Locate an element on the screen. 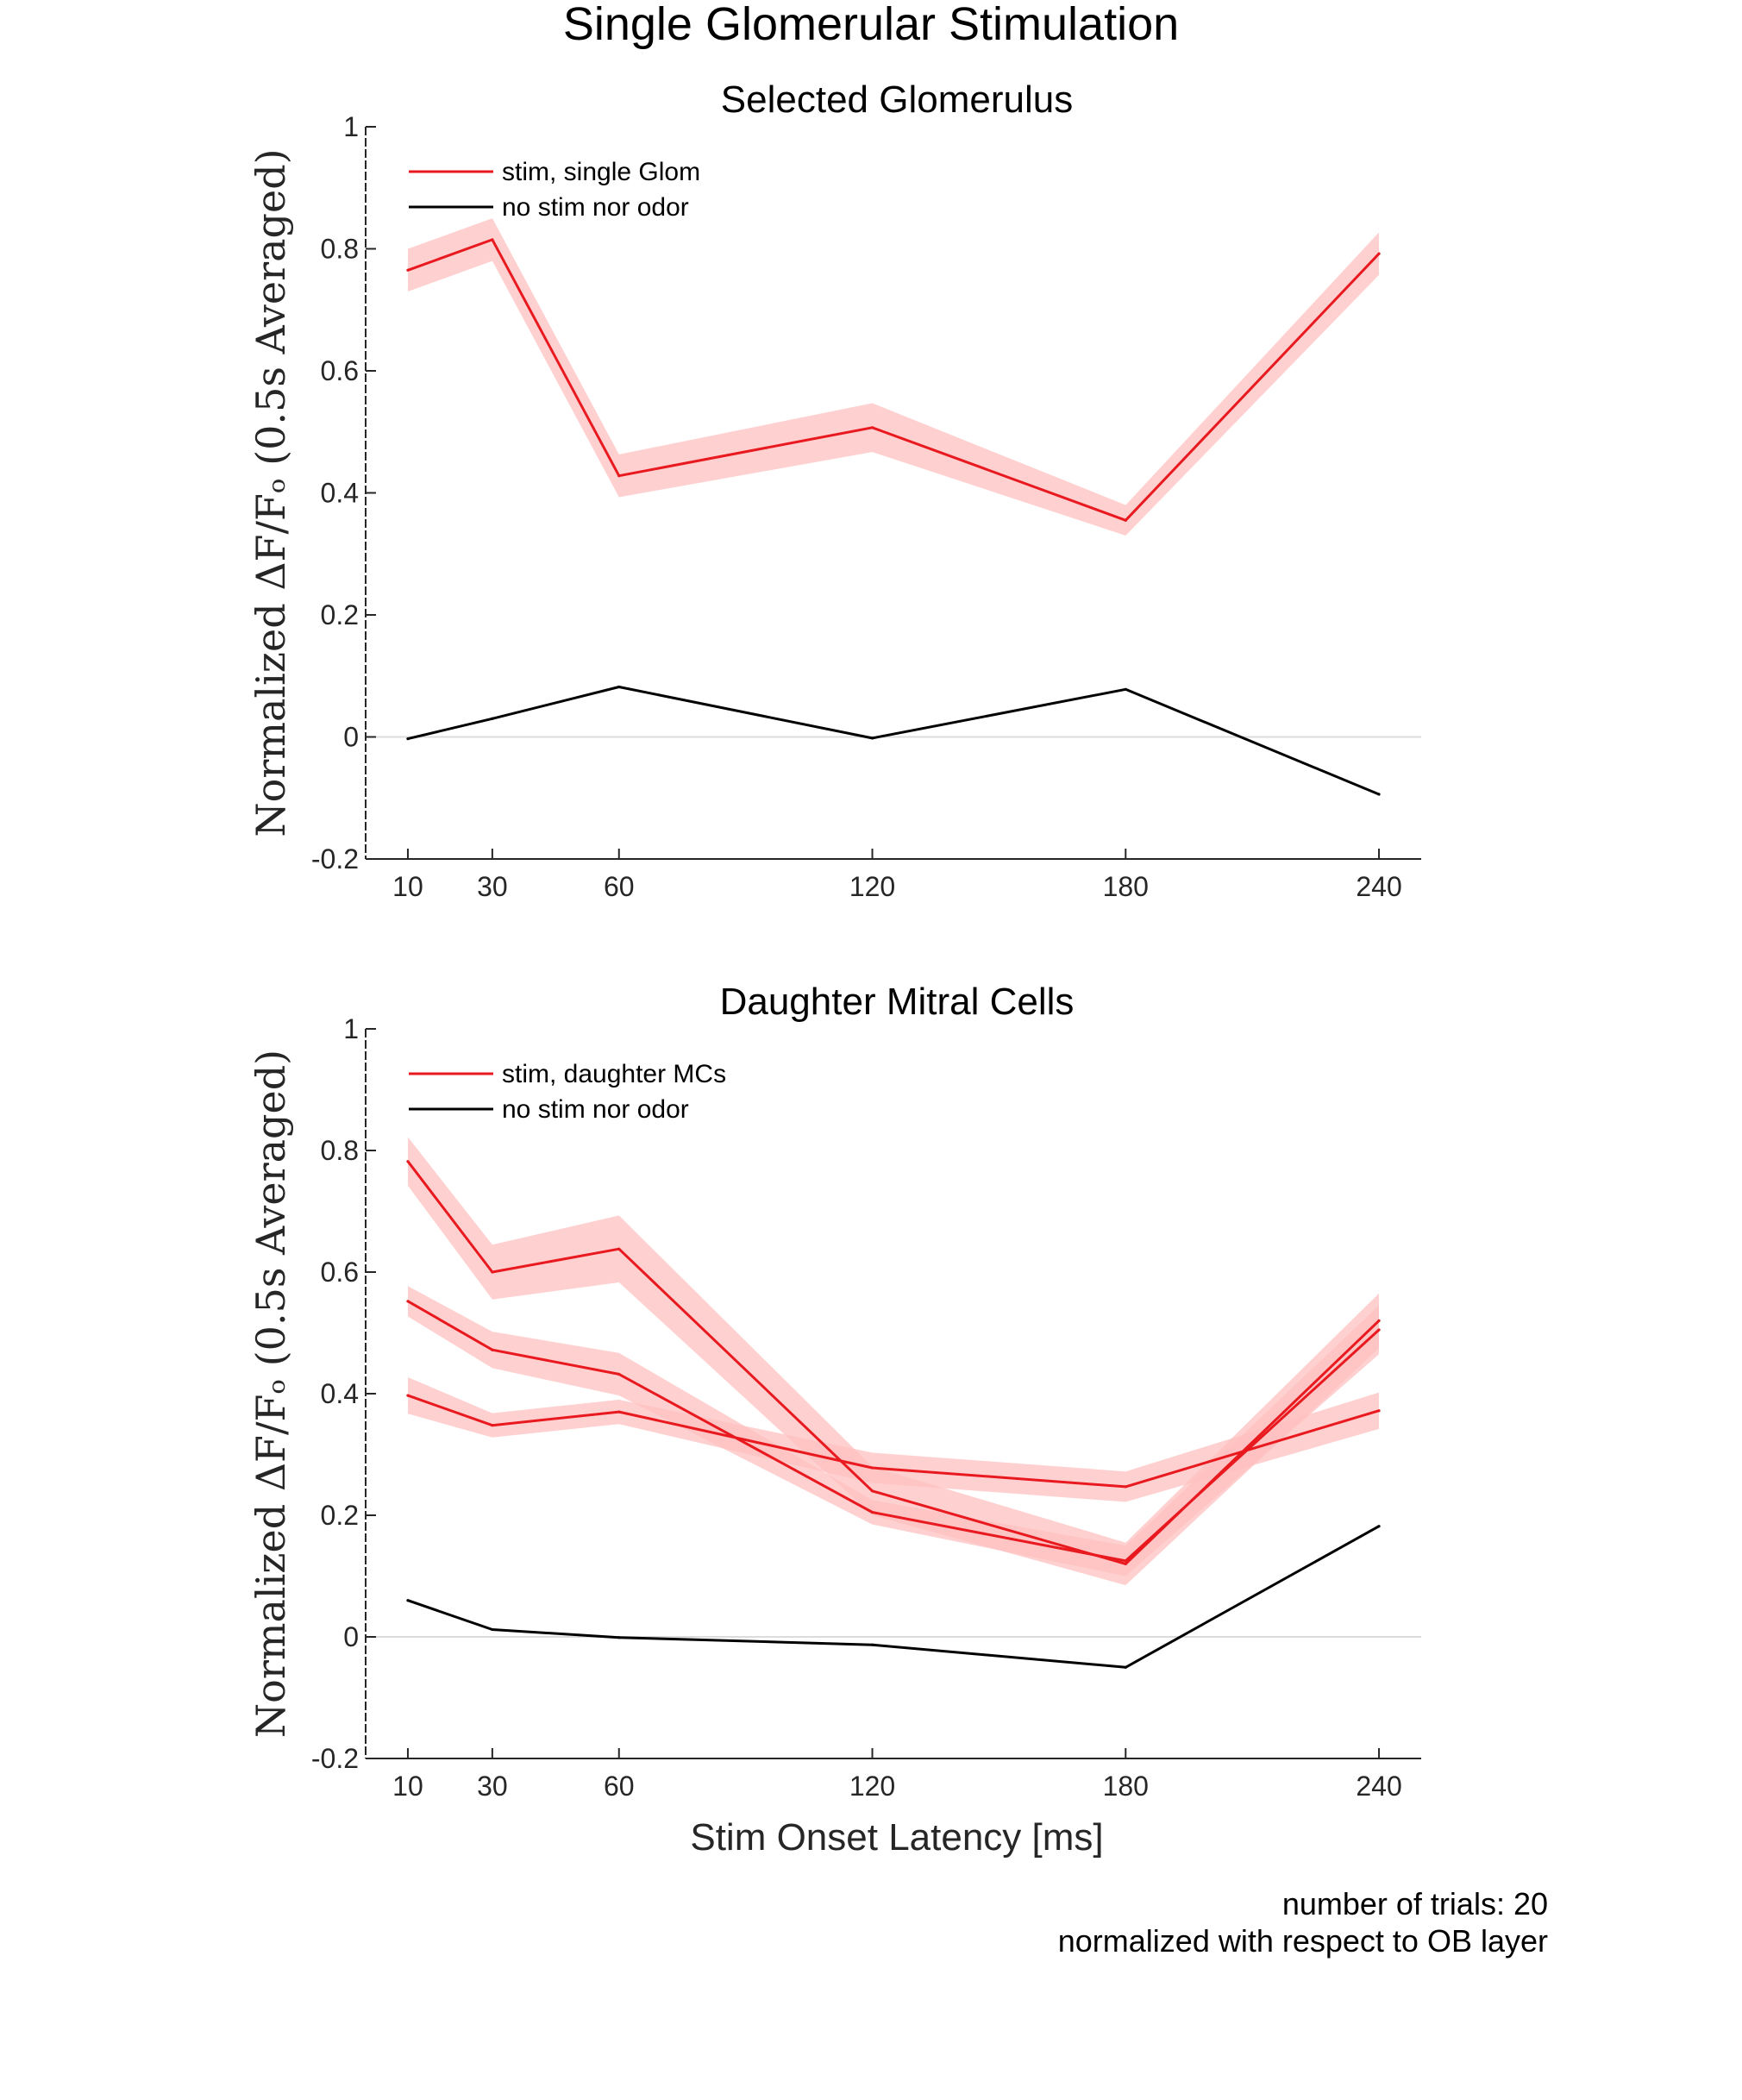 Image resolution: width=1742 pixels, height=2100 pixels. panel-title: Daughter Mitral Cells is located at coordinates (897, 1002).